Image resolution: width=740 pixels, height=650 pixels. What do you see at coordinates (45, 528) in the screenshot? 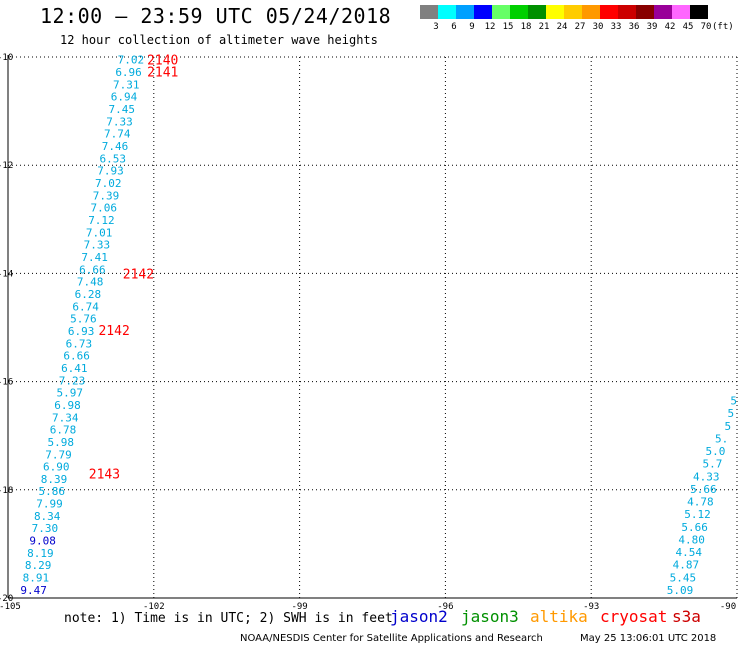
I see `wave-height-label: 7.30` at bounding box center [45, 528].